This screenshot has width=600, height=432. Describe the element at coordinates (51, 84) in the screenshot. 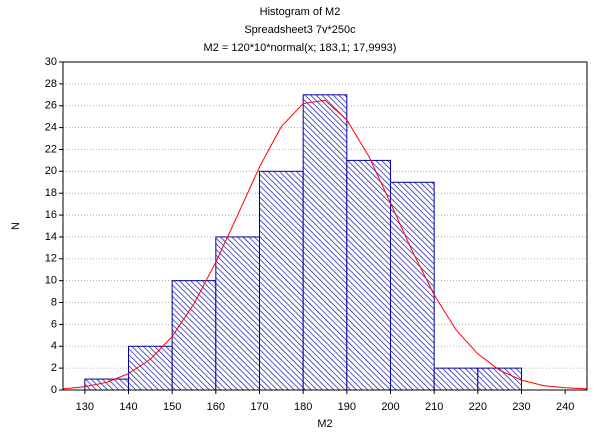

I see `y-tick-label: 28` at that location.